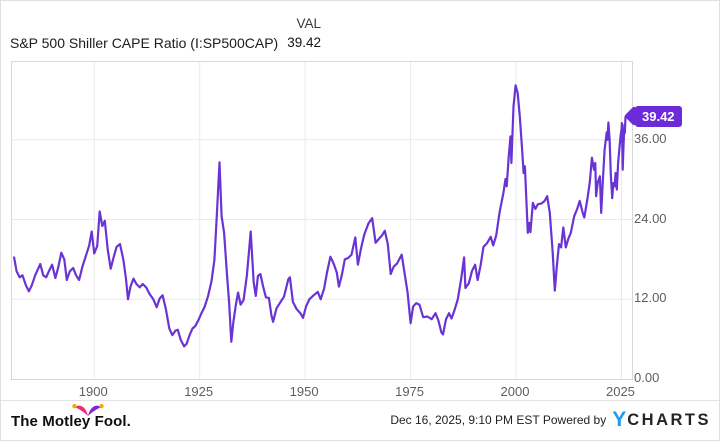 The height and width of the screenshot is (441, 720). Describe the element at coordinates (498, 420) in the screenshot. I see `timestamp: Dec 16, 2025, 9:10 PM EST Powered by` at that location.